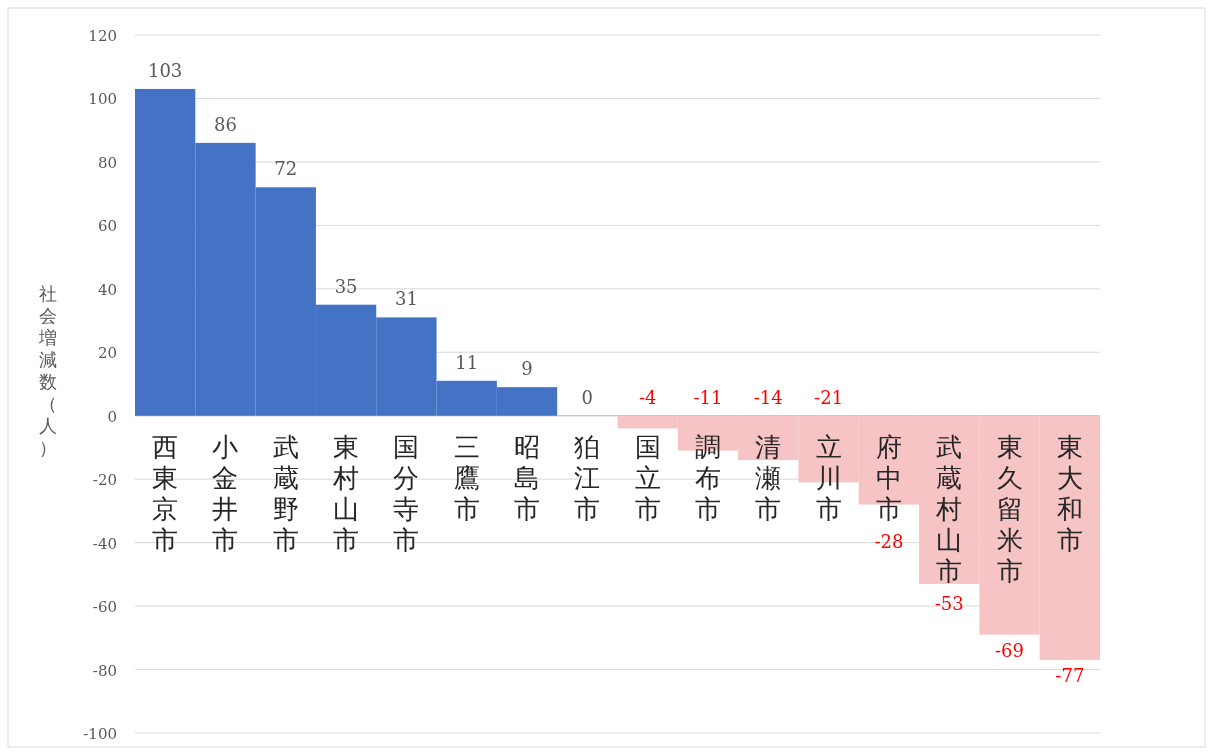  I want to click on y-tick-label: -20, so click(104, 480).